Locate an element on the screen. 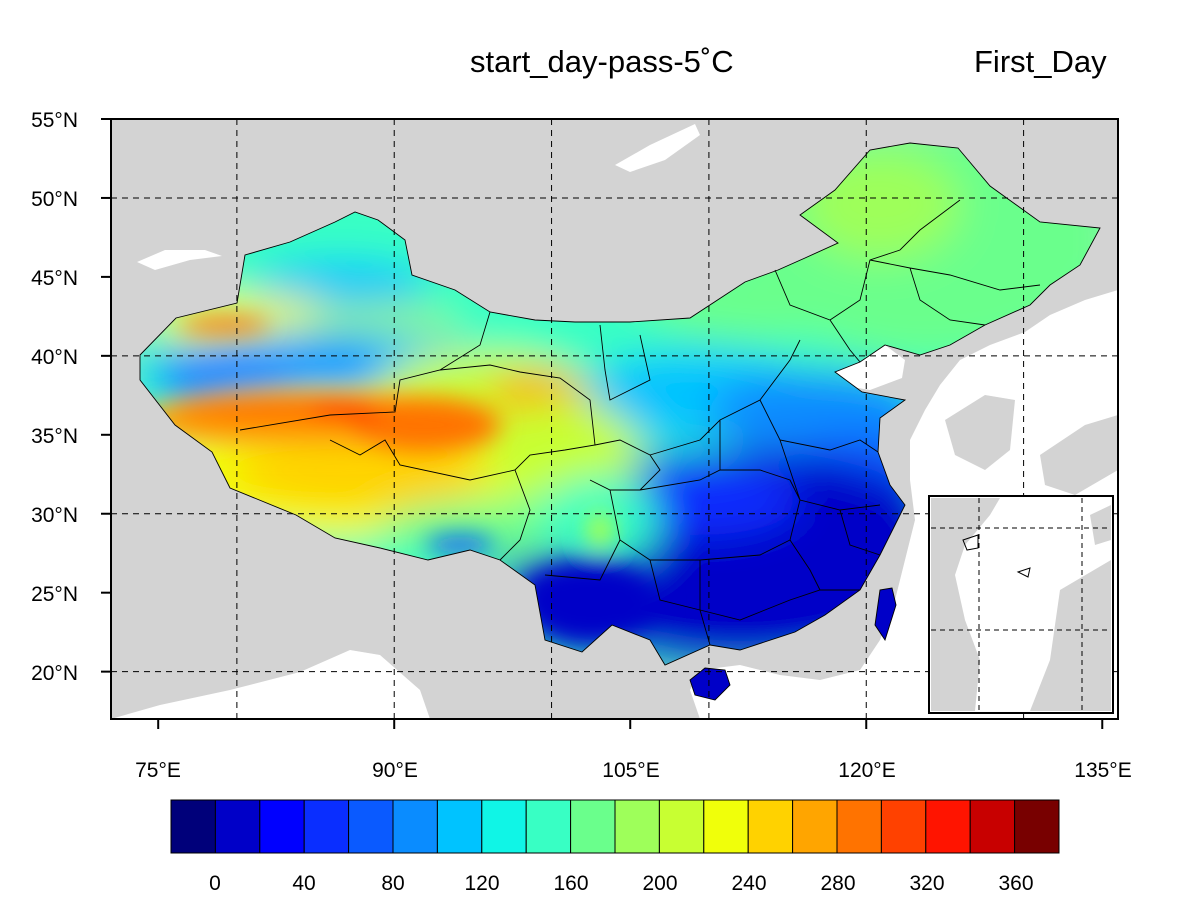 The height and width of the screenshot is (908, 1192). colorbar is located at coordinates (615, 826).